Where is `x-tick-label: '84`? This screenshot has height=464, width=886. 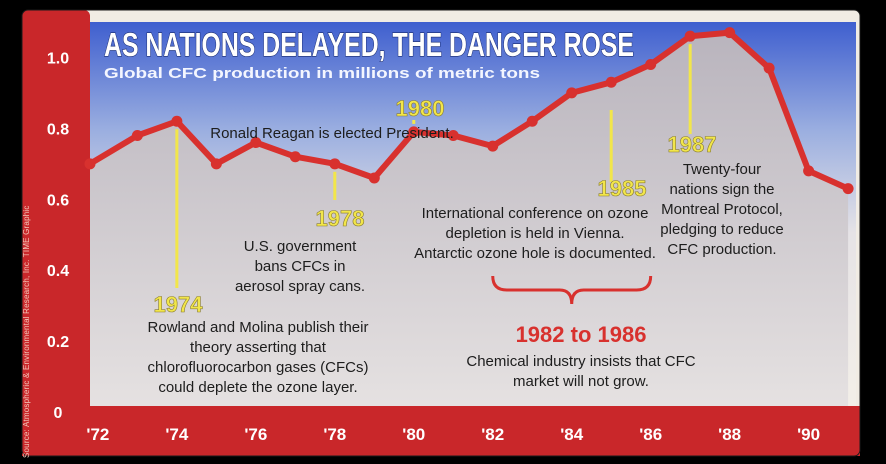 x-tick-label: '84 is located at coordinates (571, 434).